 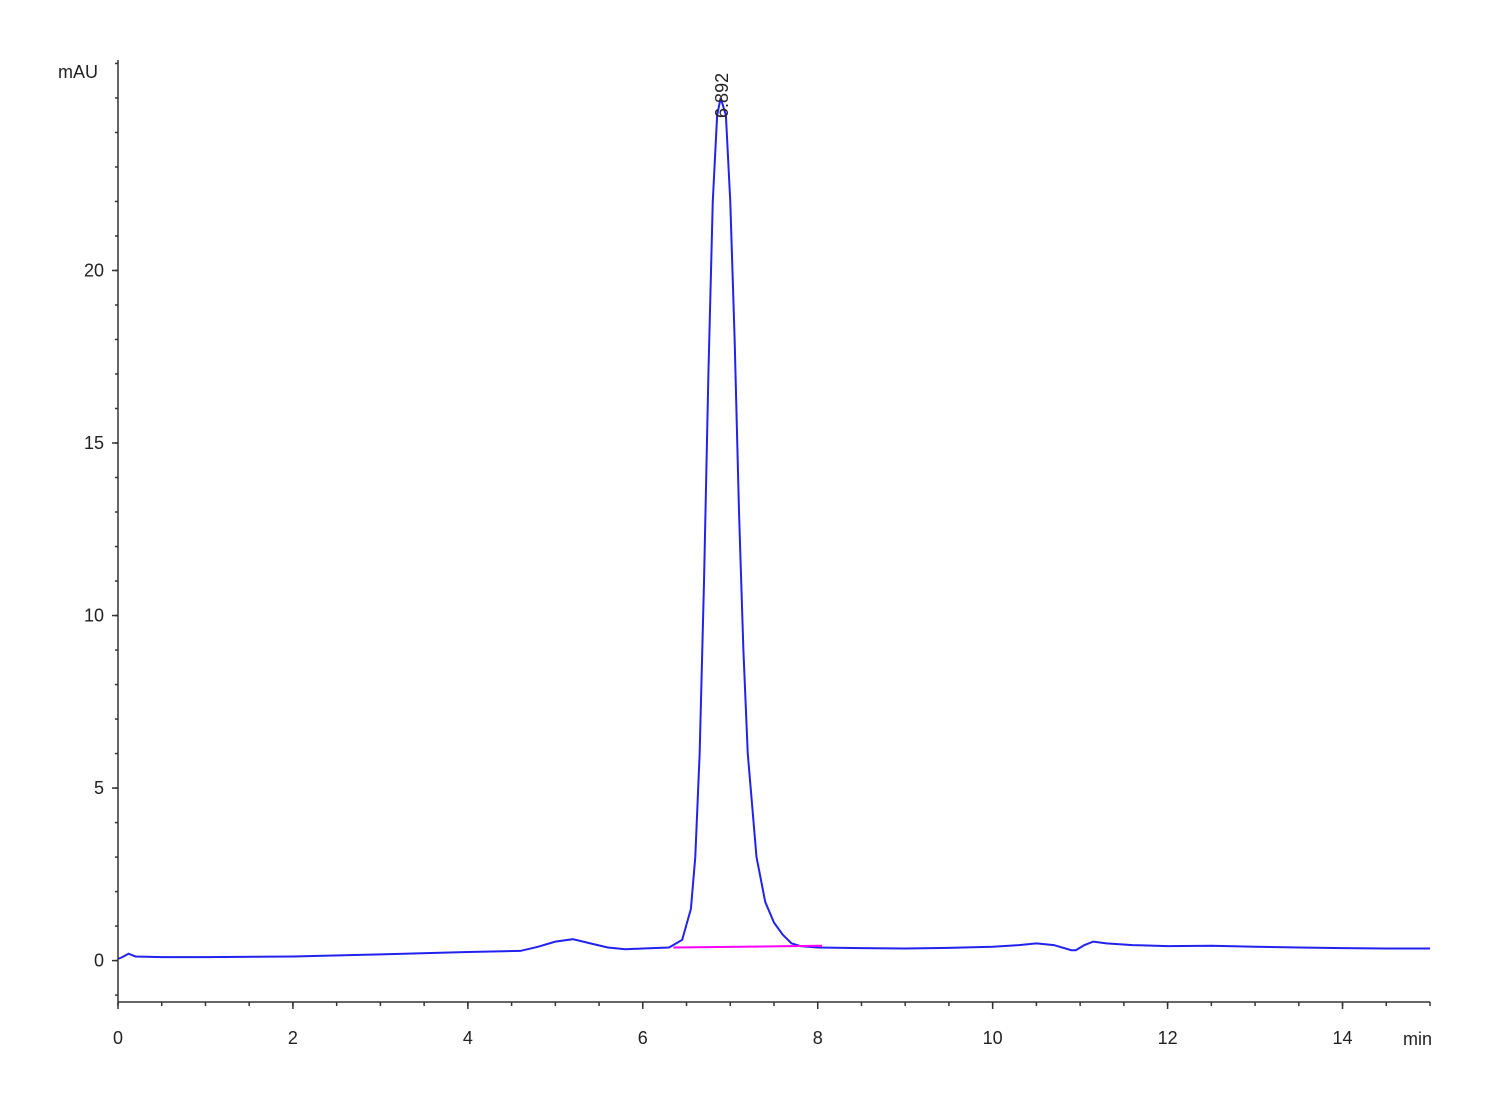 What do you see at coordinates (99, 788) in the screenshot?
I see `y-tick-label: 5` at bounding box center [99, 788].